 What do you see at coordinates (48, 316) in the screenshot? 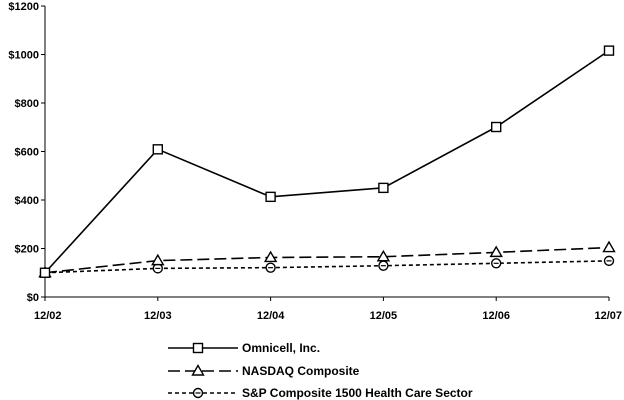
I see `x-tick-label: 12/02` at bounding box center [48, 316].